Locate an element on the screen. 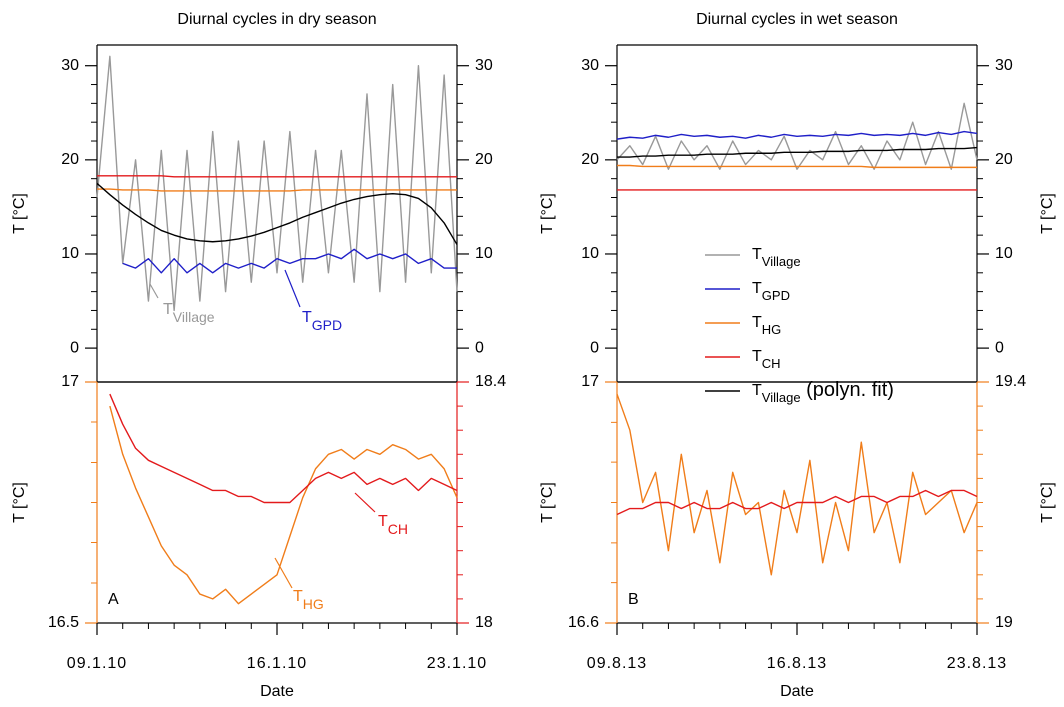 Image resolution: width=1064 pixels, height=707 pixels. x-tick-label: 23.8.13 is located at coordinates (977, 663).